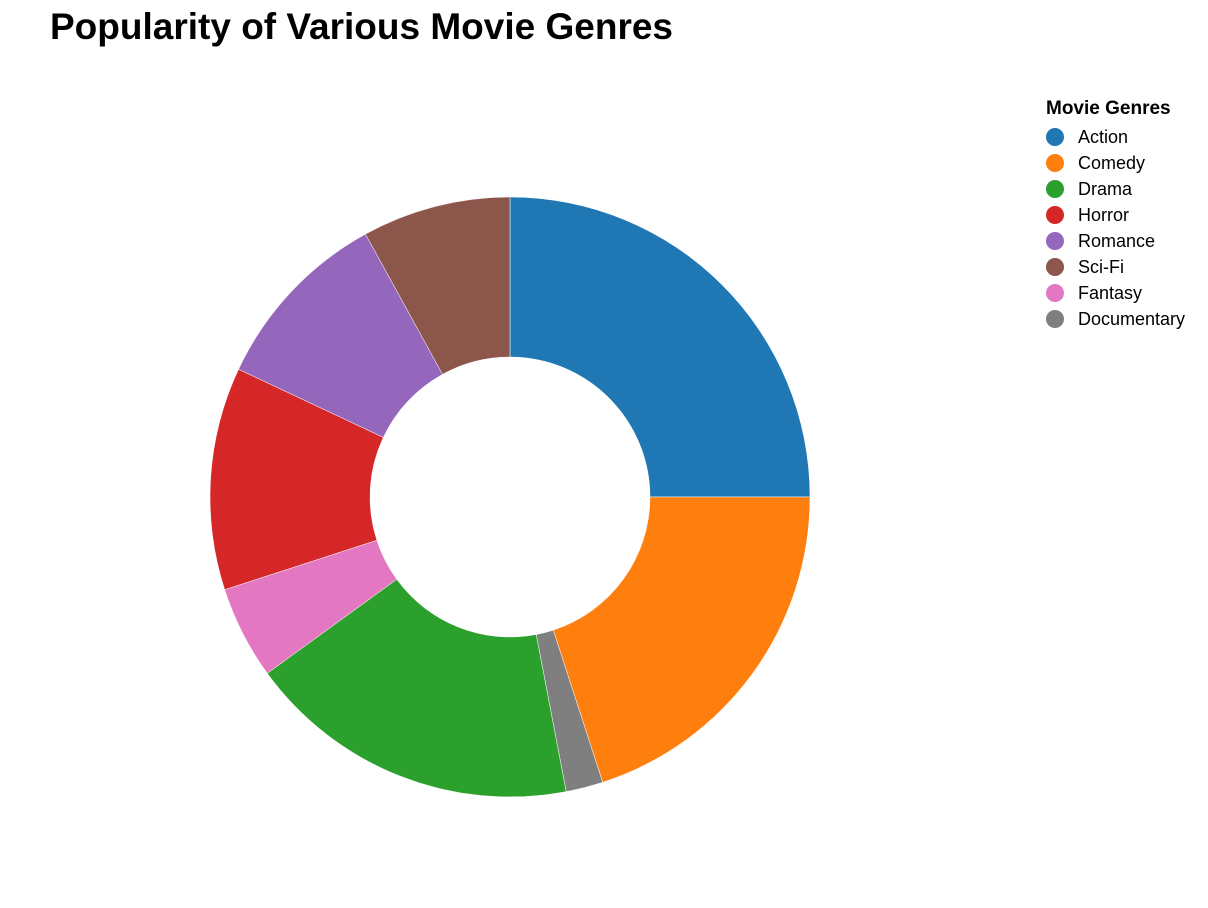 This screenshot has width=1208, height=908. I want to click on legend-swatch-horror, so click(1055, 215).